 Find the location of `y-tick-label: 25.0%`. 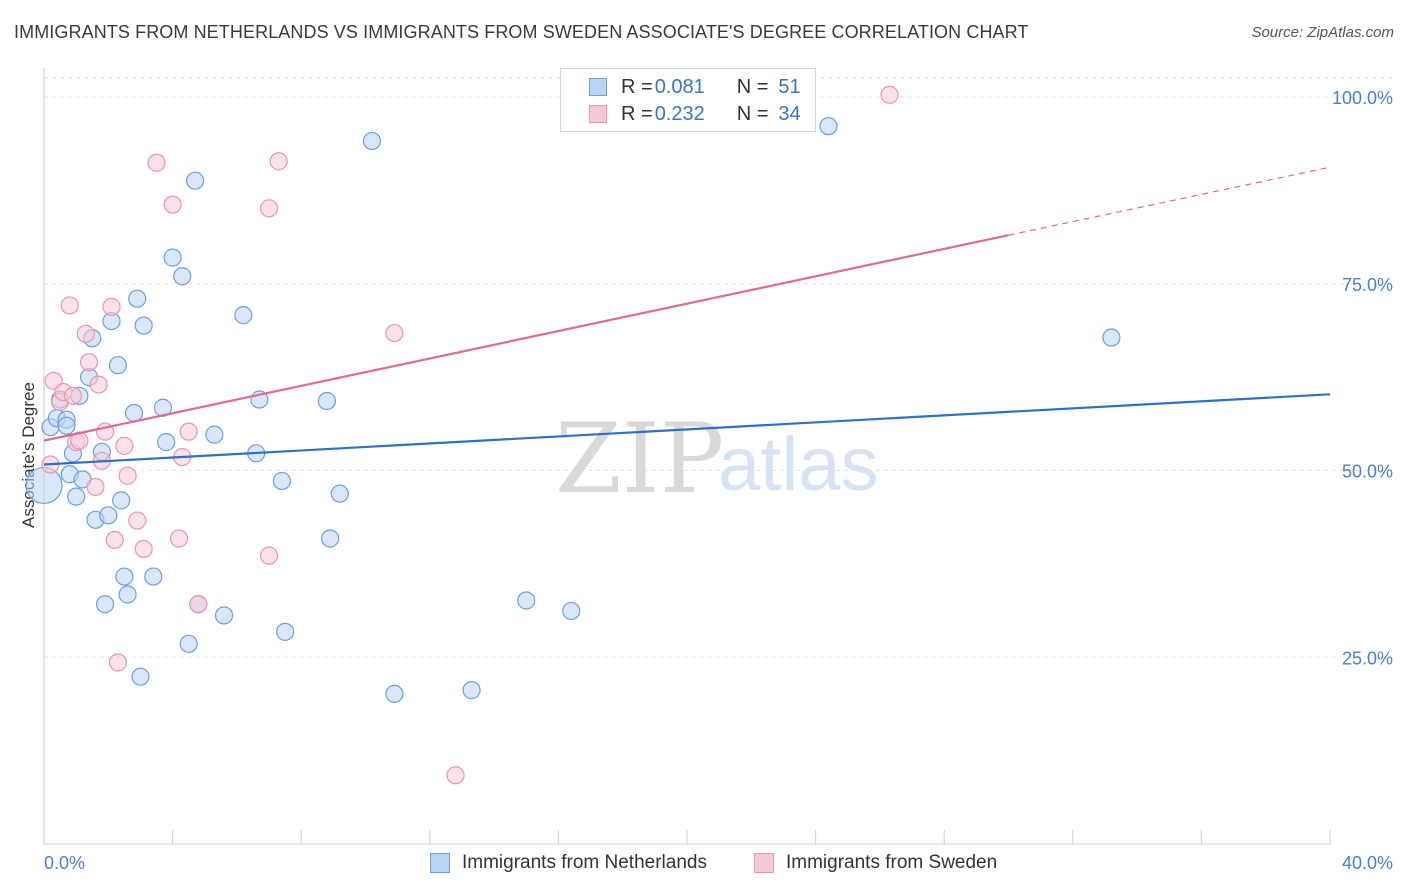

y-tick-label: 25.0% is located at coordinates (1367, 658).